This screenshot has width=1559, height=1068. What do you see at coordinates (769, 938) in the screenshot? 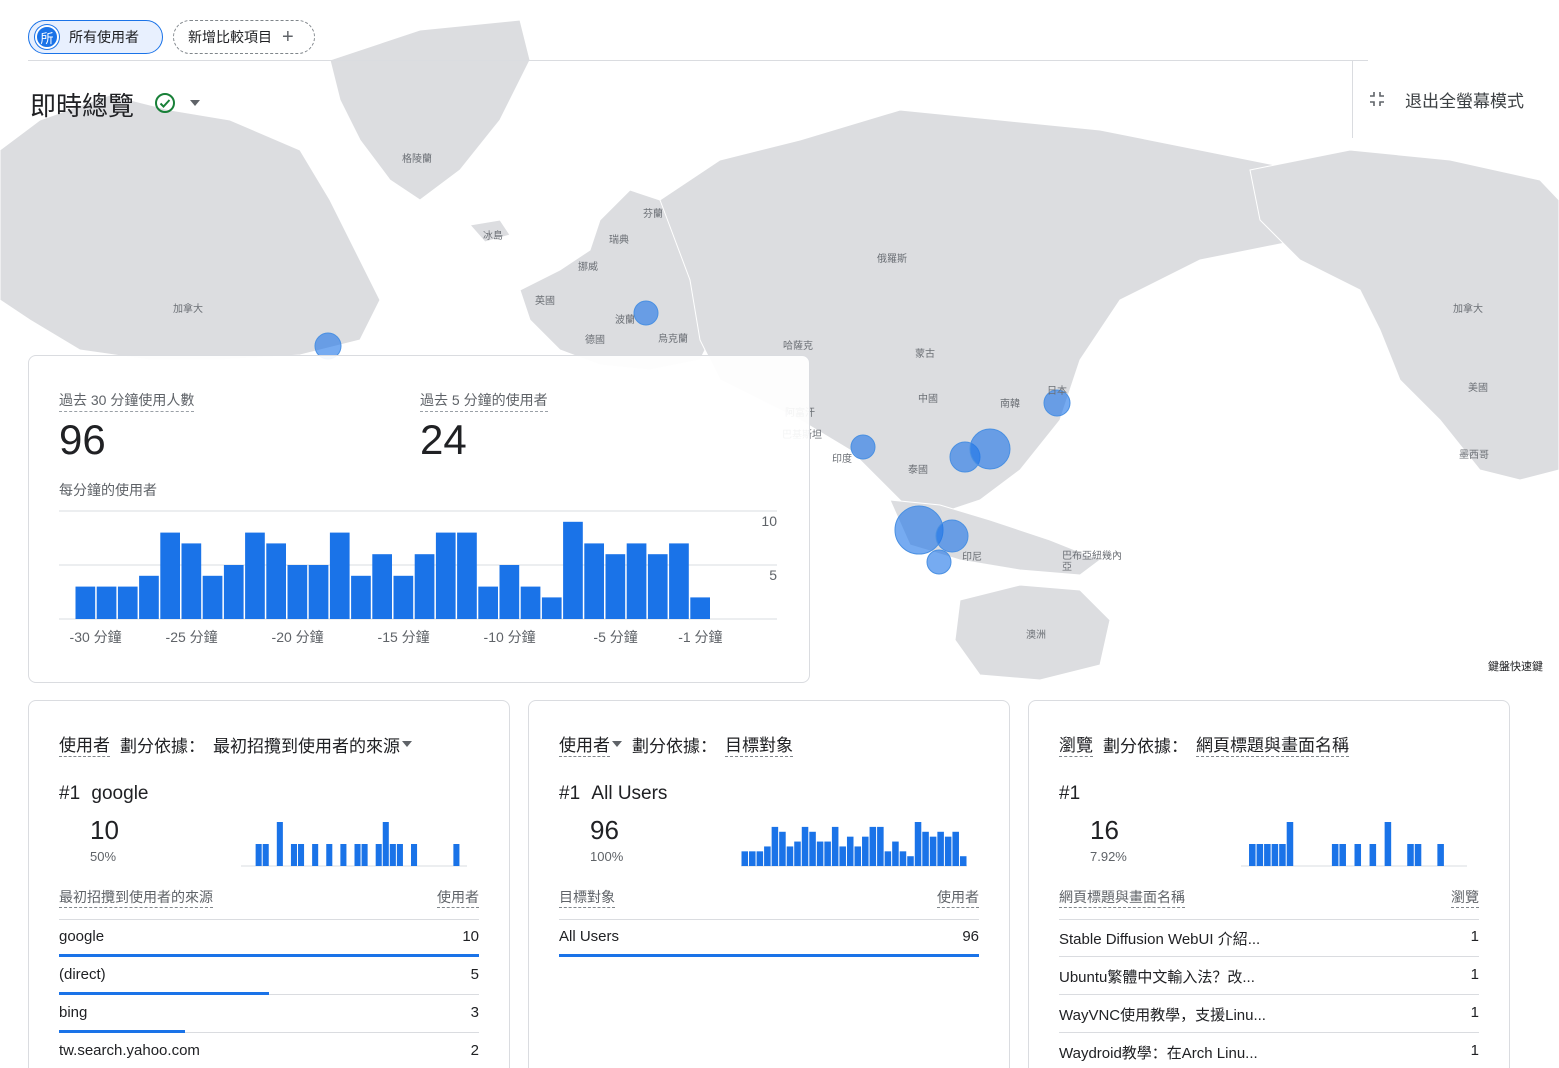
I see `table-row: All Users 96` at bounding box center [769, 938].